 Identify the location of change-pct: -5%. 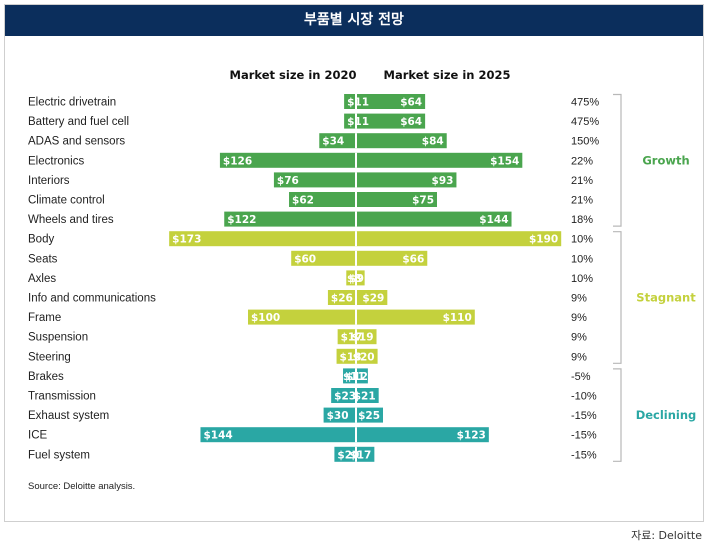
(581, 377).